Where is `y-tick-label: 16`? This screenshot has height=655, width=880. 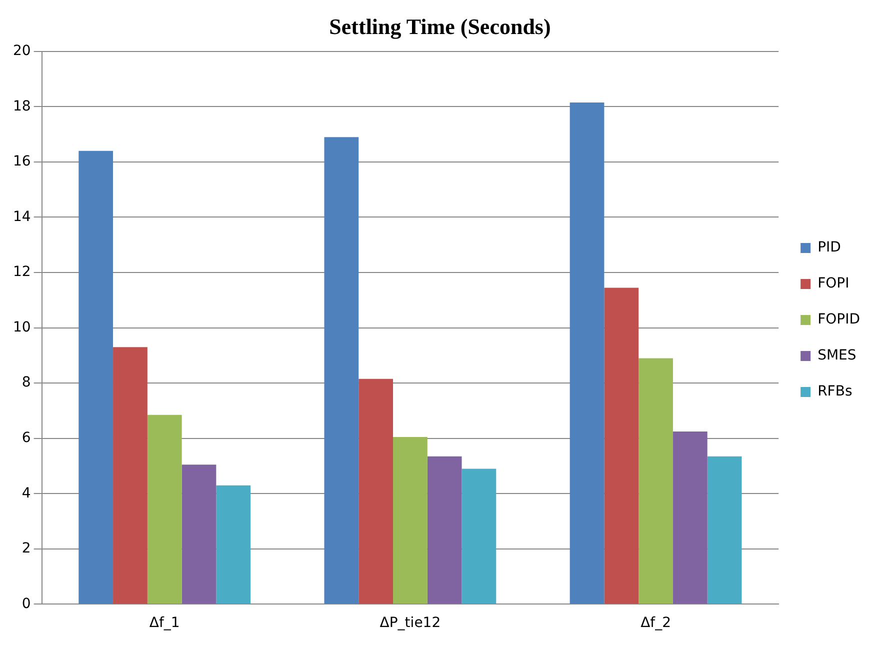 y-tick-label: 16 is located at coordinates (21, 162).